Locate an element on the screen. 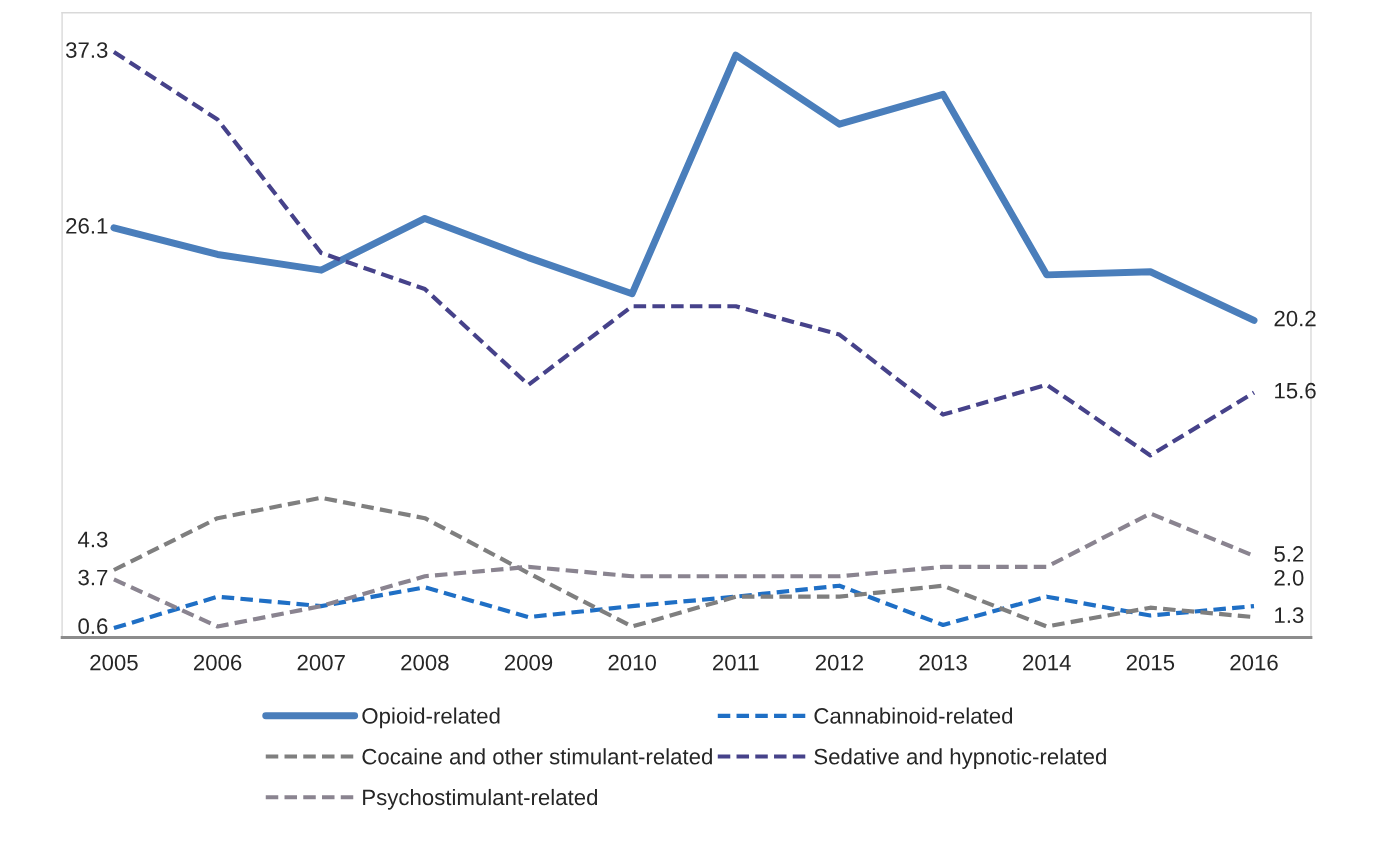 This screenshot has width=1380, height=850. data-label: 15.6 is located at coordinates (1295, 390).